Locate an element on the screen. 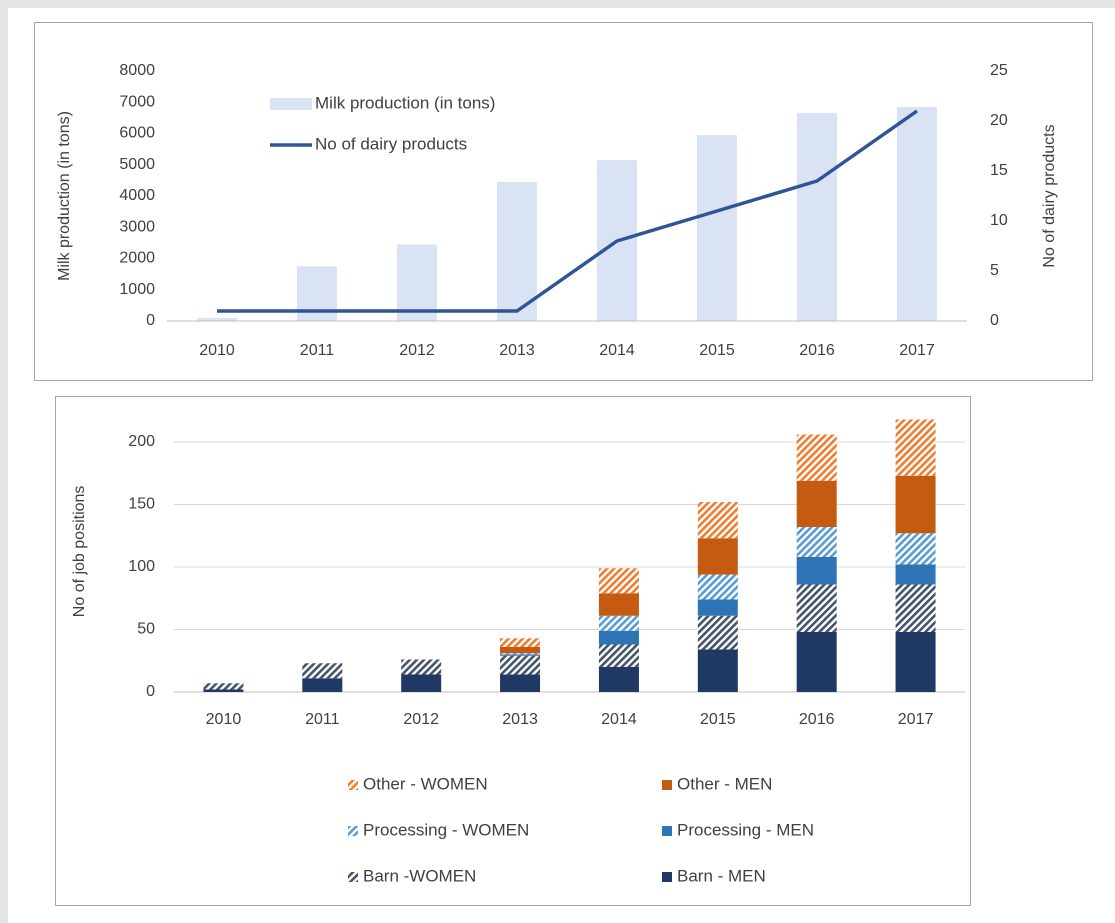 This screenshot has height=923, width=1115. y-tick-label: 2000 is located at coordinates (137, 258).